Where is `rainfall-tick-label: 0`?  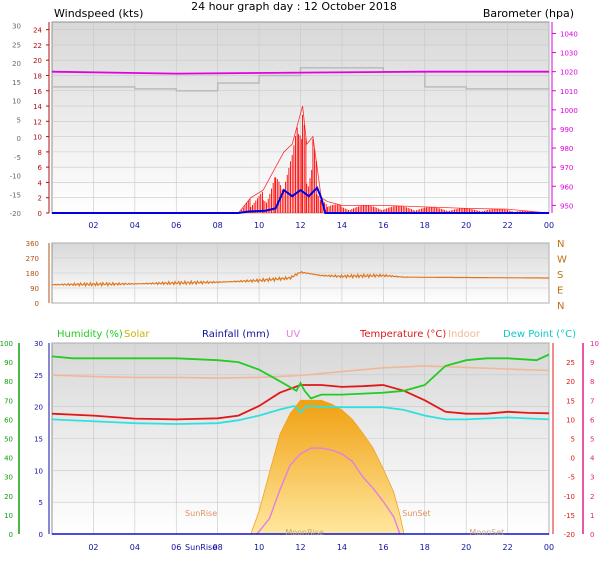
rainfall-tick-label: 0 is located at coordinates (41, 535).